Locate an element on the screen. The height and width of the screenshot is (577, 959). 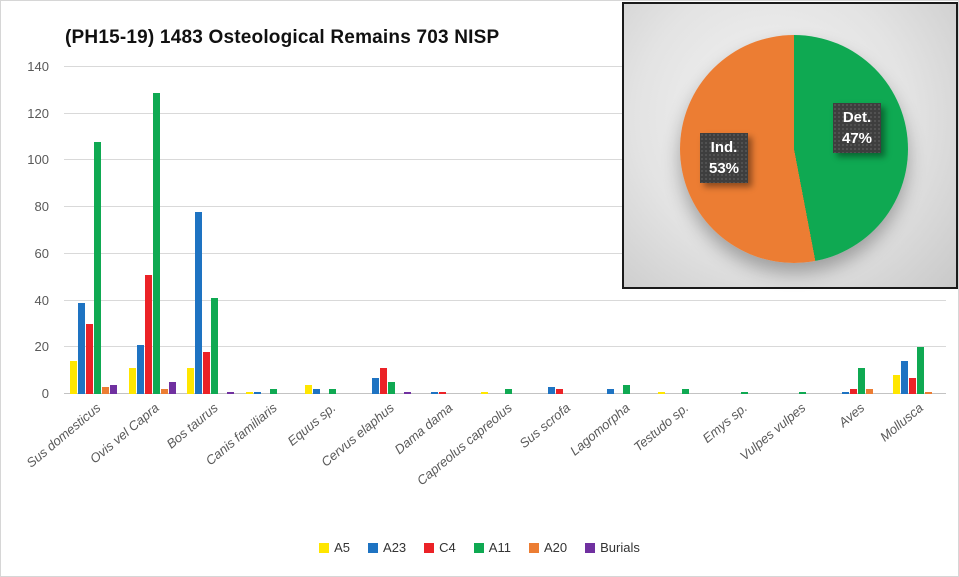
y-tick-120: 120 is located at coordinates (38, 113).